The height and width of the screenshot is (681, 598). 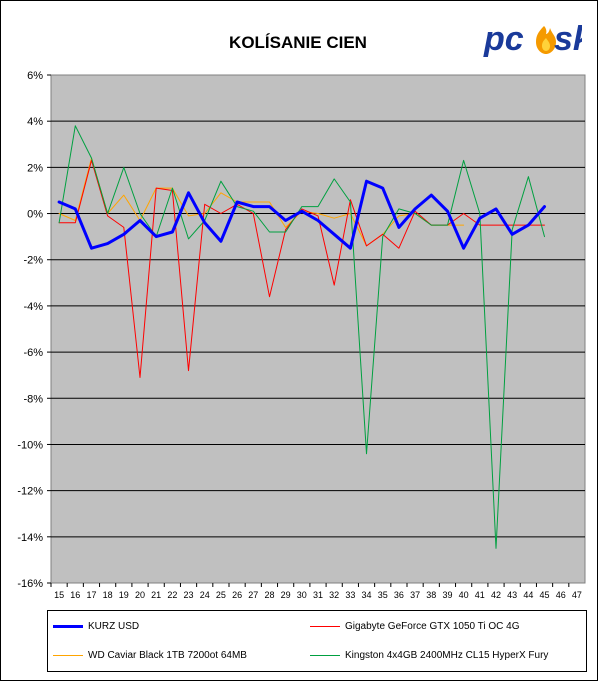 What do you see at coordinates (253, 595) in the screenshot?
I see `x-tick-label: 27` at bounding box center [253, 595].